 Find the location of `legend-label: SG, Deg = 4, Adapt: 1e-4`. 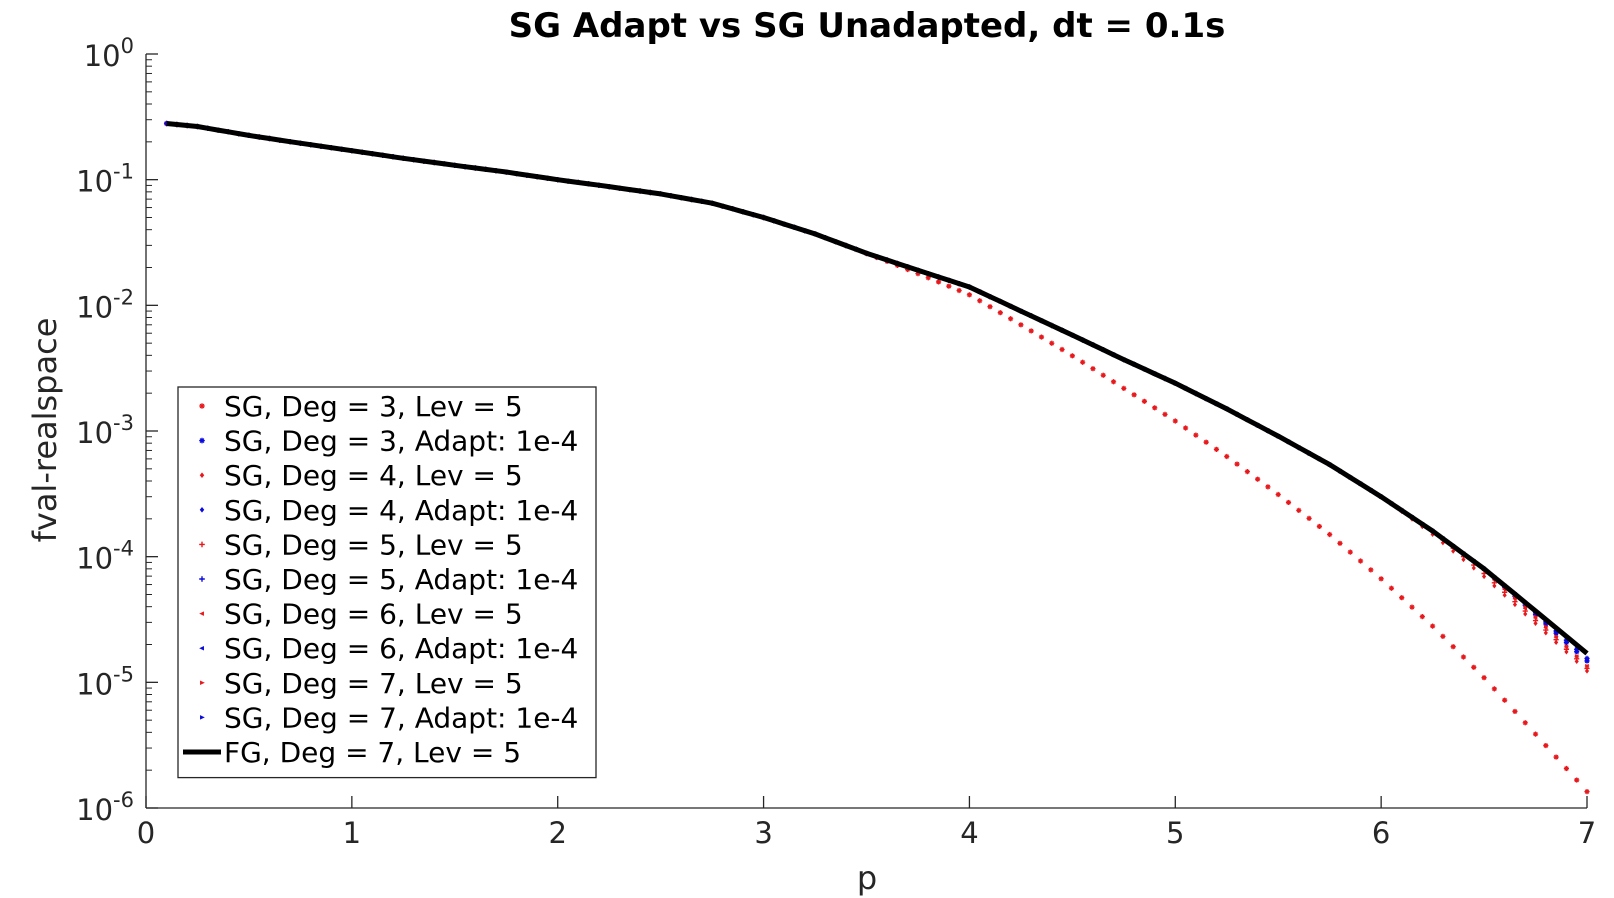

legend-label: SG, Deg = 4, Adapt: 1e-4 is located at coordinates (401, 510).